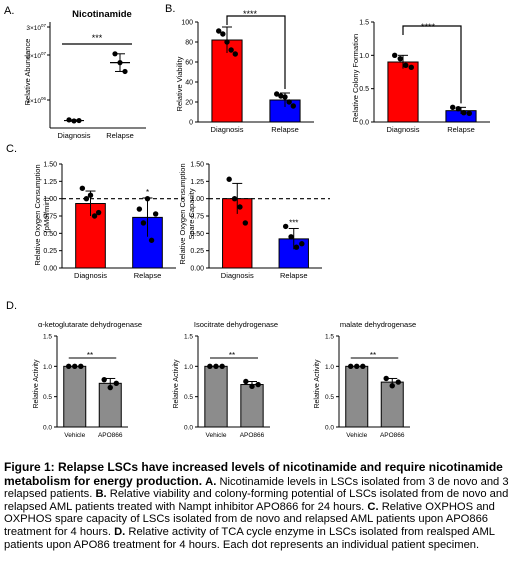 Image resolution: width=520 pixels, height=579 pixels. What do you see at coordinates (9, 11) in the screenshot?
I see `panel-a-letter: A.` at bounding box center [9, 11].